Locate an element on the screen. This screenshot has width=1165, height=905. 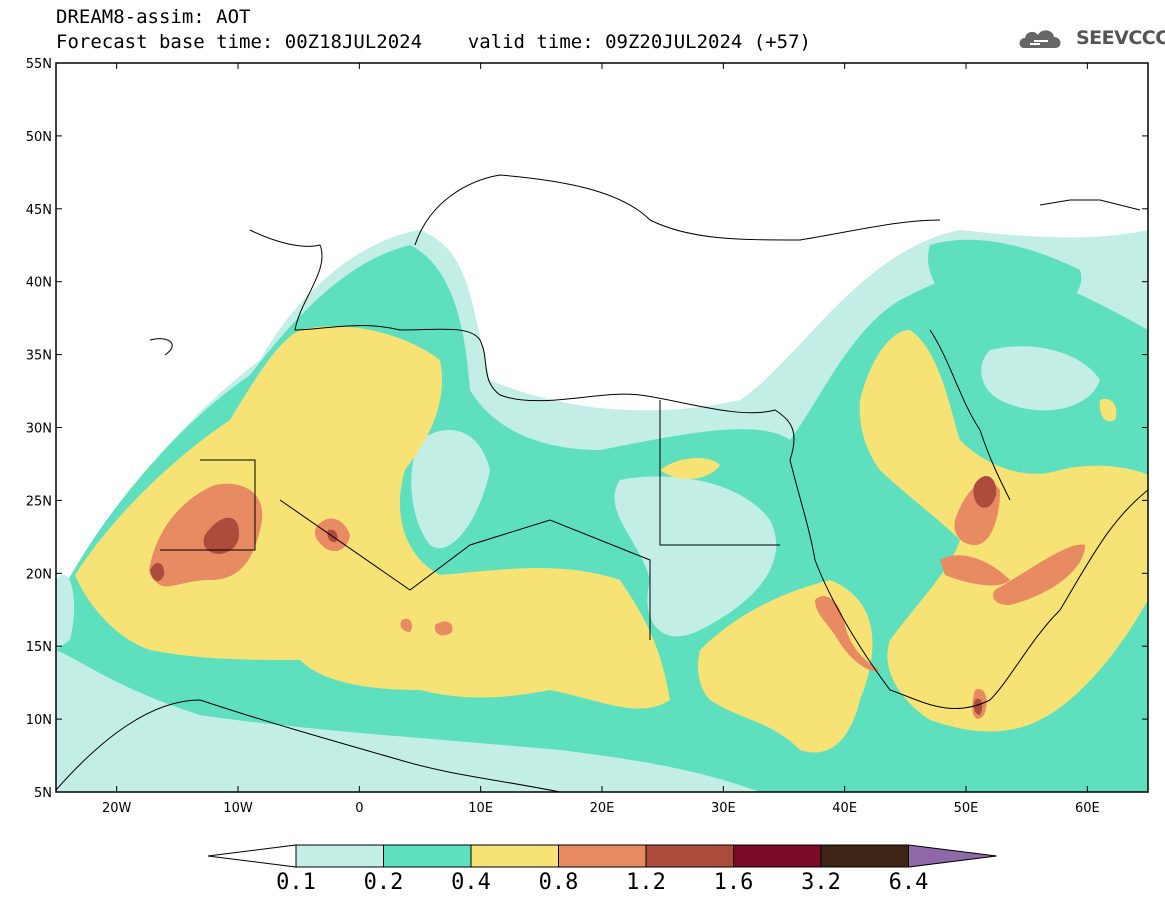
lat-tick-label: 40N is located at coordinates (39, 283).